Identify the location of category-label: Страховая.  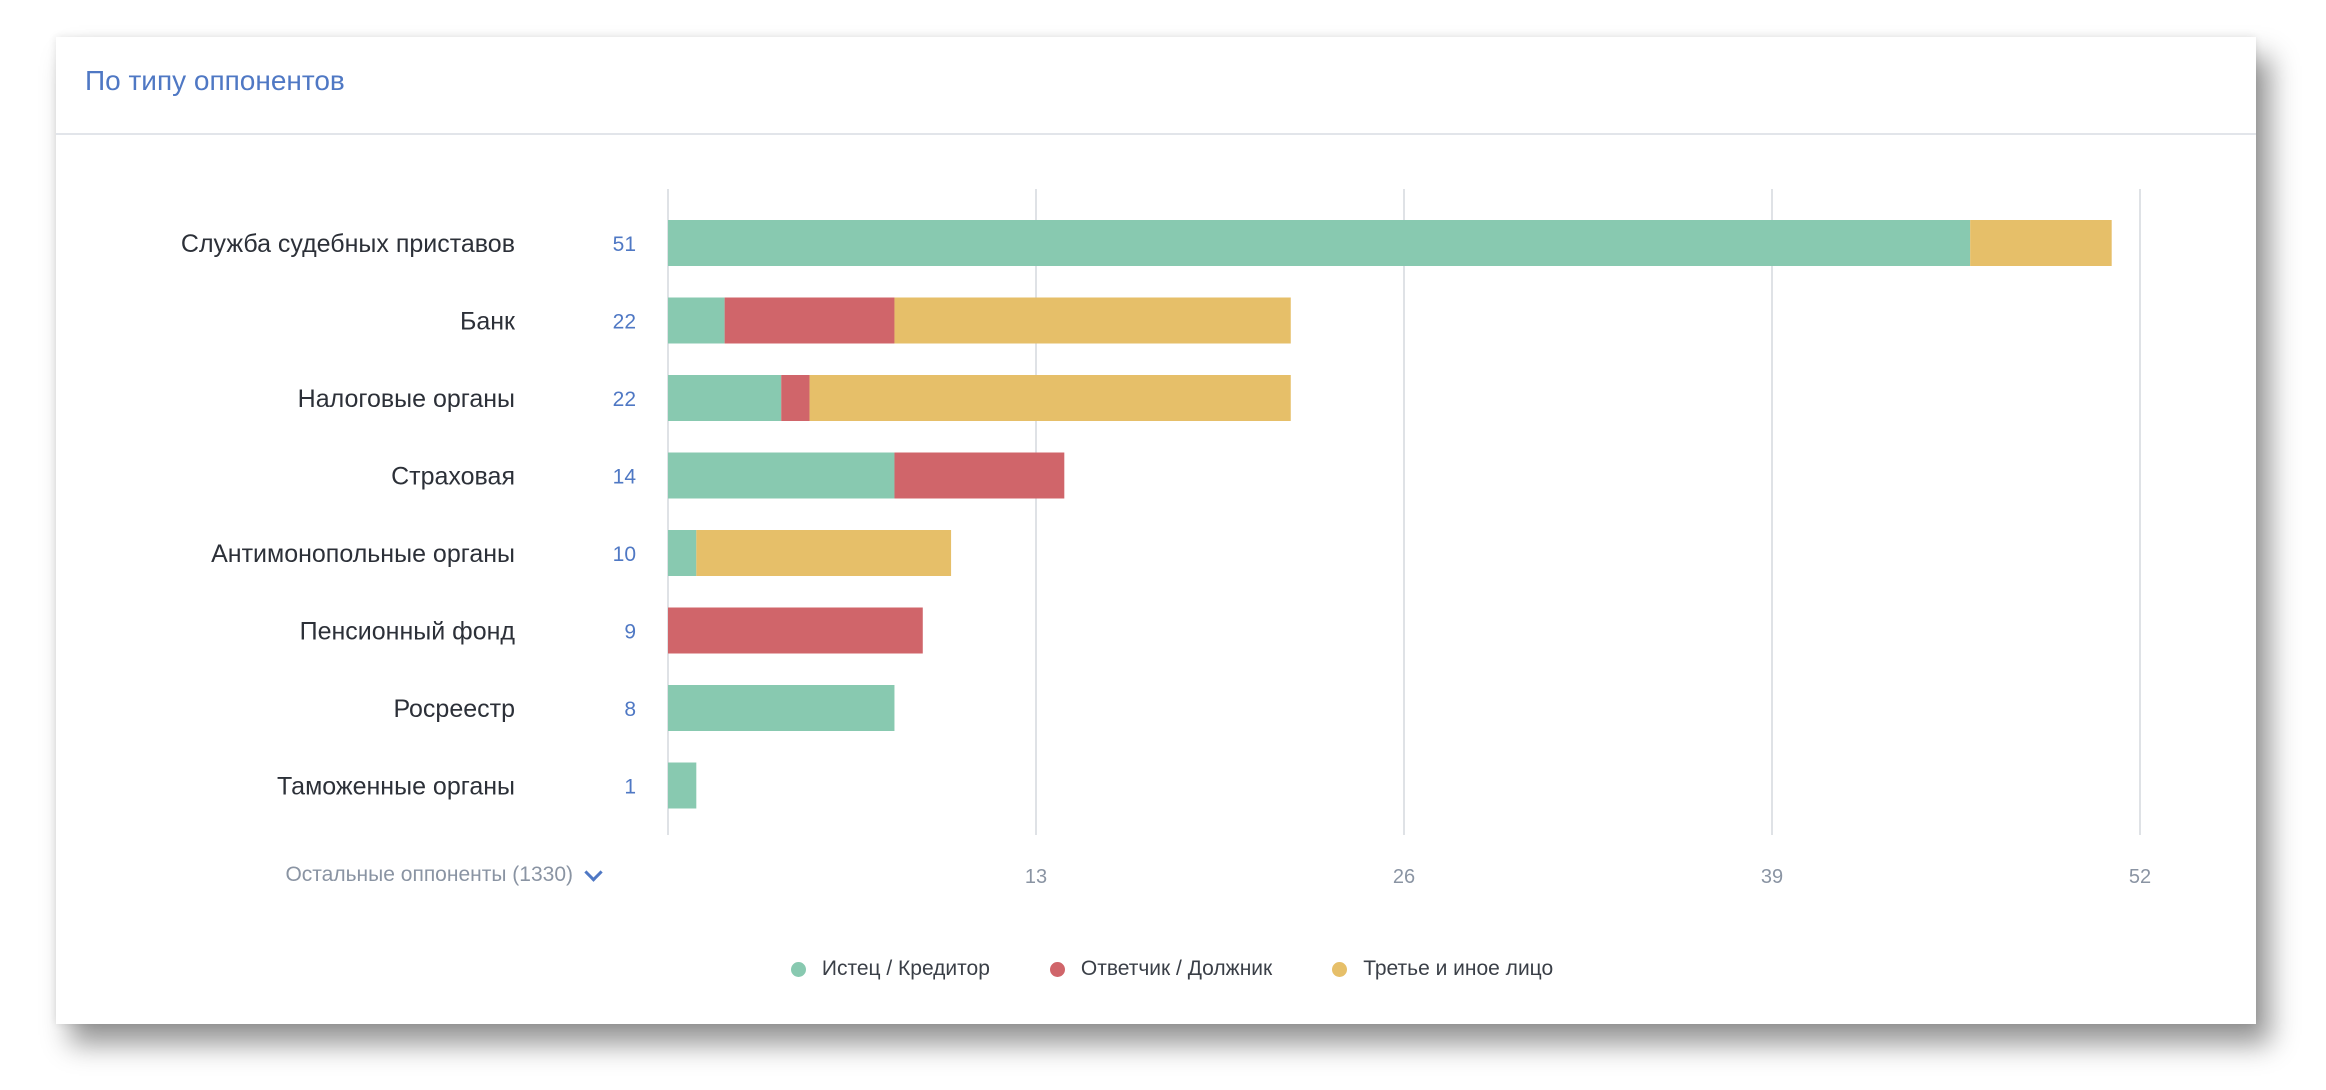
(453, 477).